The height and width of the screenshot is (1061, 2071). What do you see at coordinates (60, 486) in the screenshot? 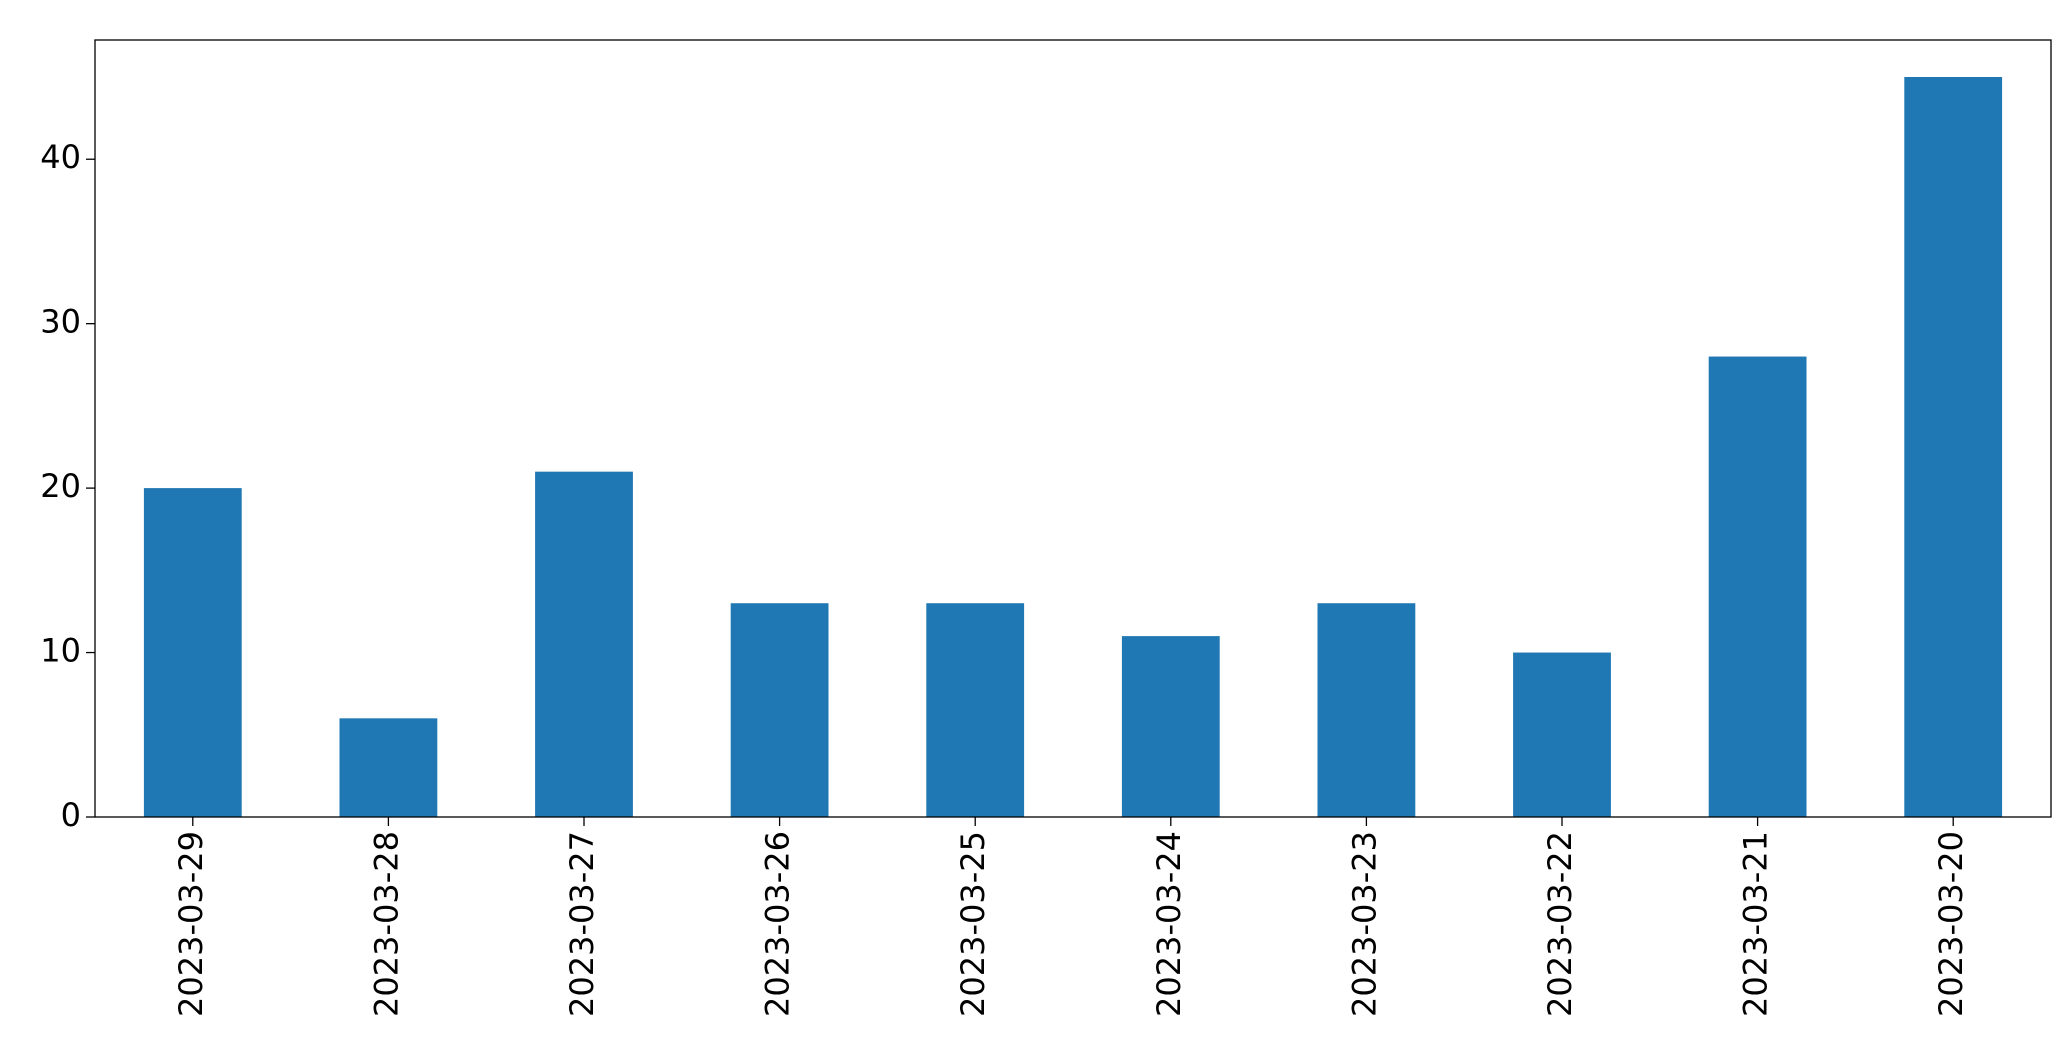
I see `y-tick-label: 20` at bounding box center [60, 486].